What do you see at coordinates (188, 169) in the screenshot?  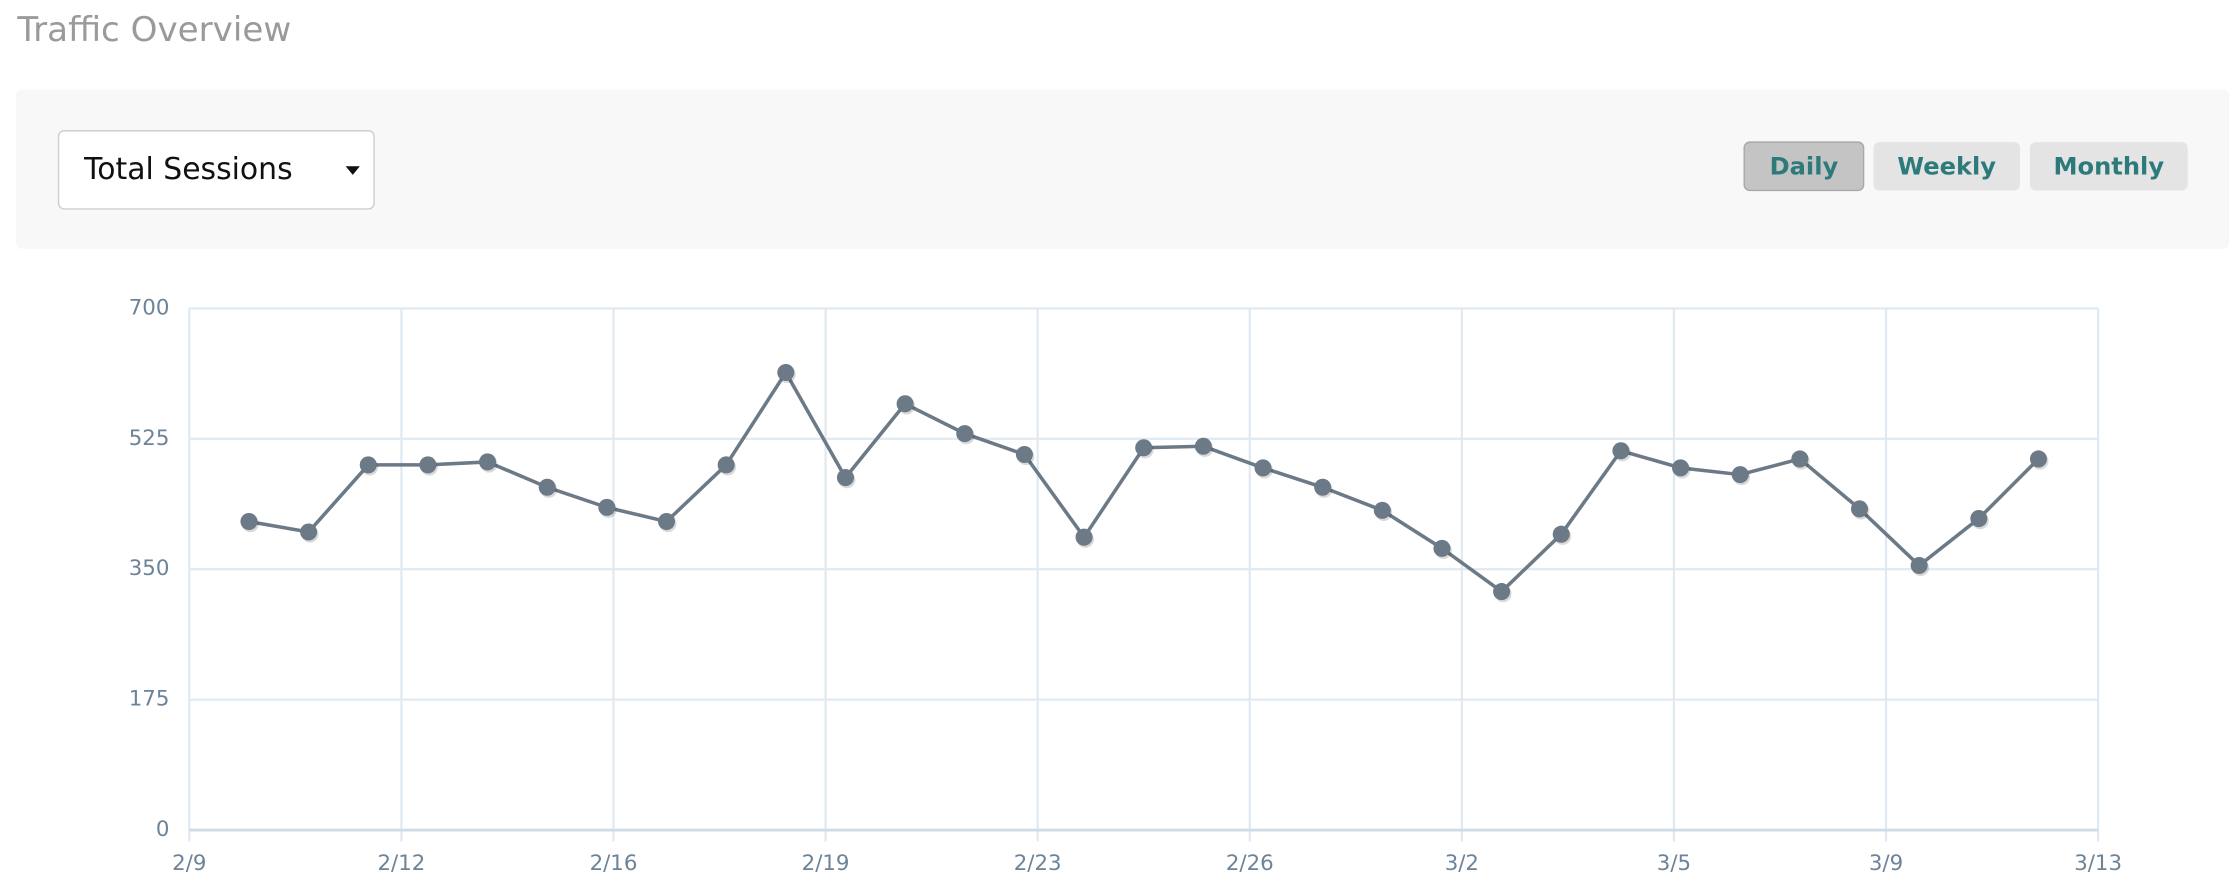 I see `dropdown-label: Total Sessions` at bounding box center [188, 169].